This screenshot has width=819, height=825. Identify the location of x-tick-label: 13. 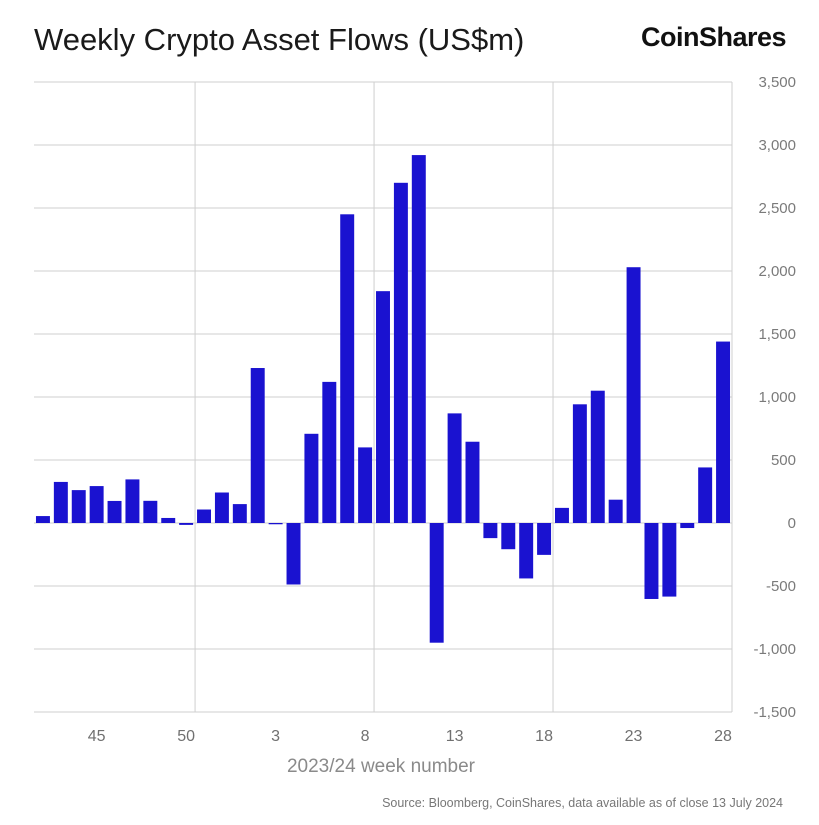
(455, 736).